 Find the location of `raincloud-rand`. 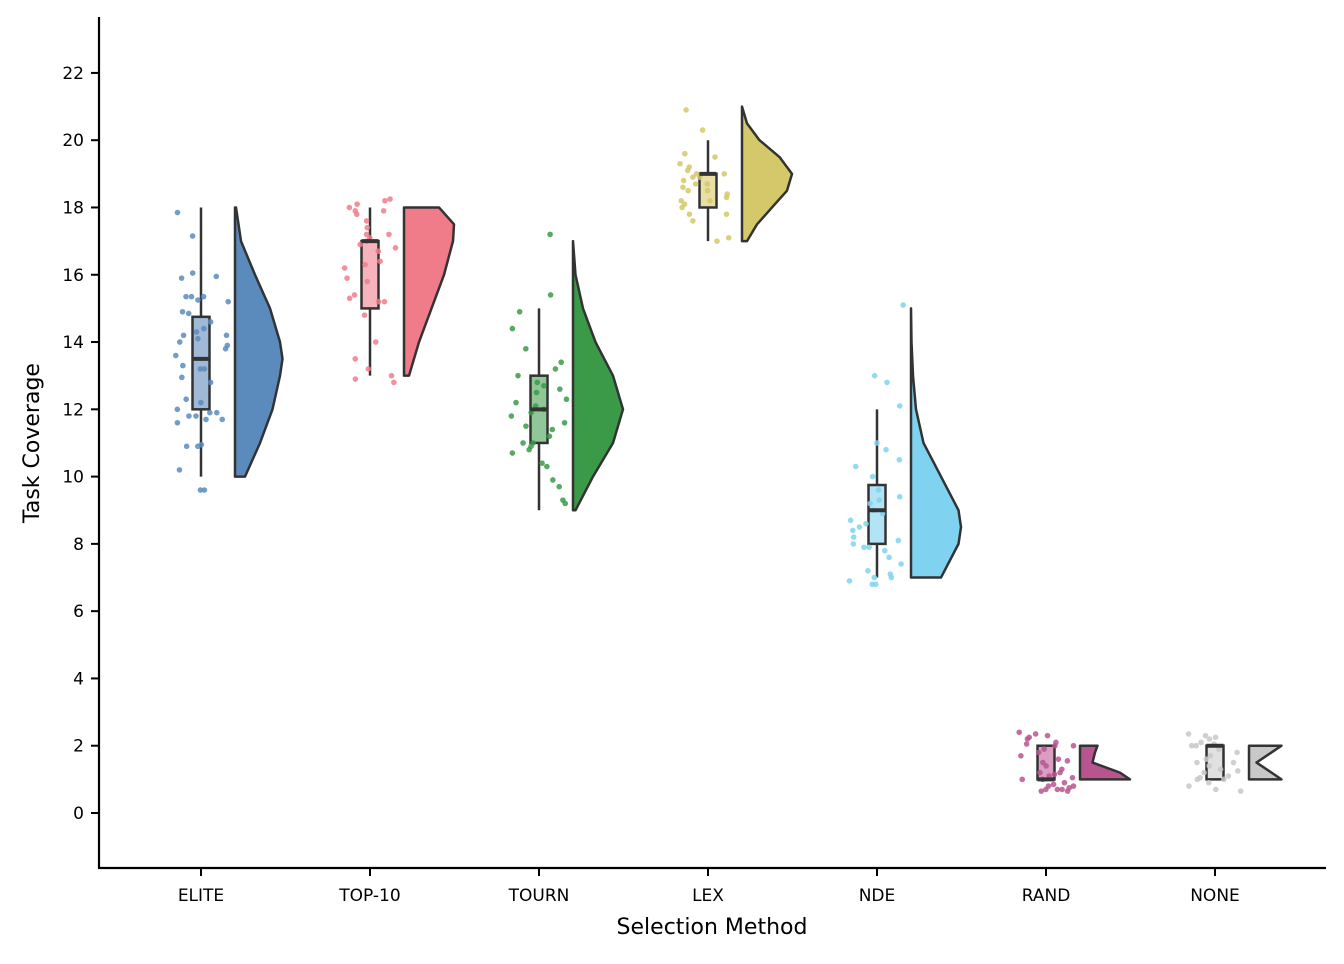

raincloud-rand is located at coordinates (1074, 761).